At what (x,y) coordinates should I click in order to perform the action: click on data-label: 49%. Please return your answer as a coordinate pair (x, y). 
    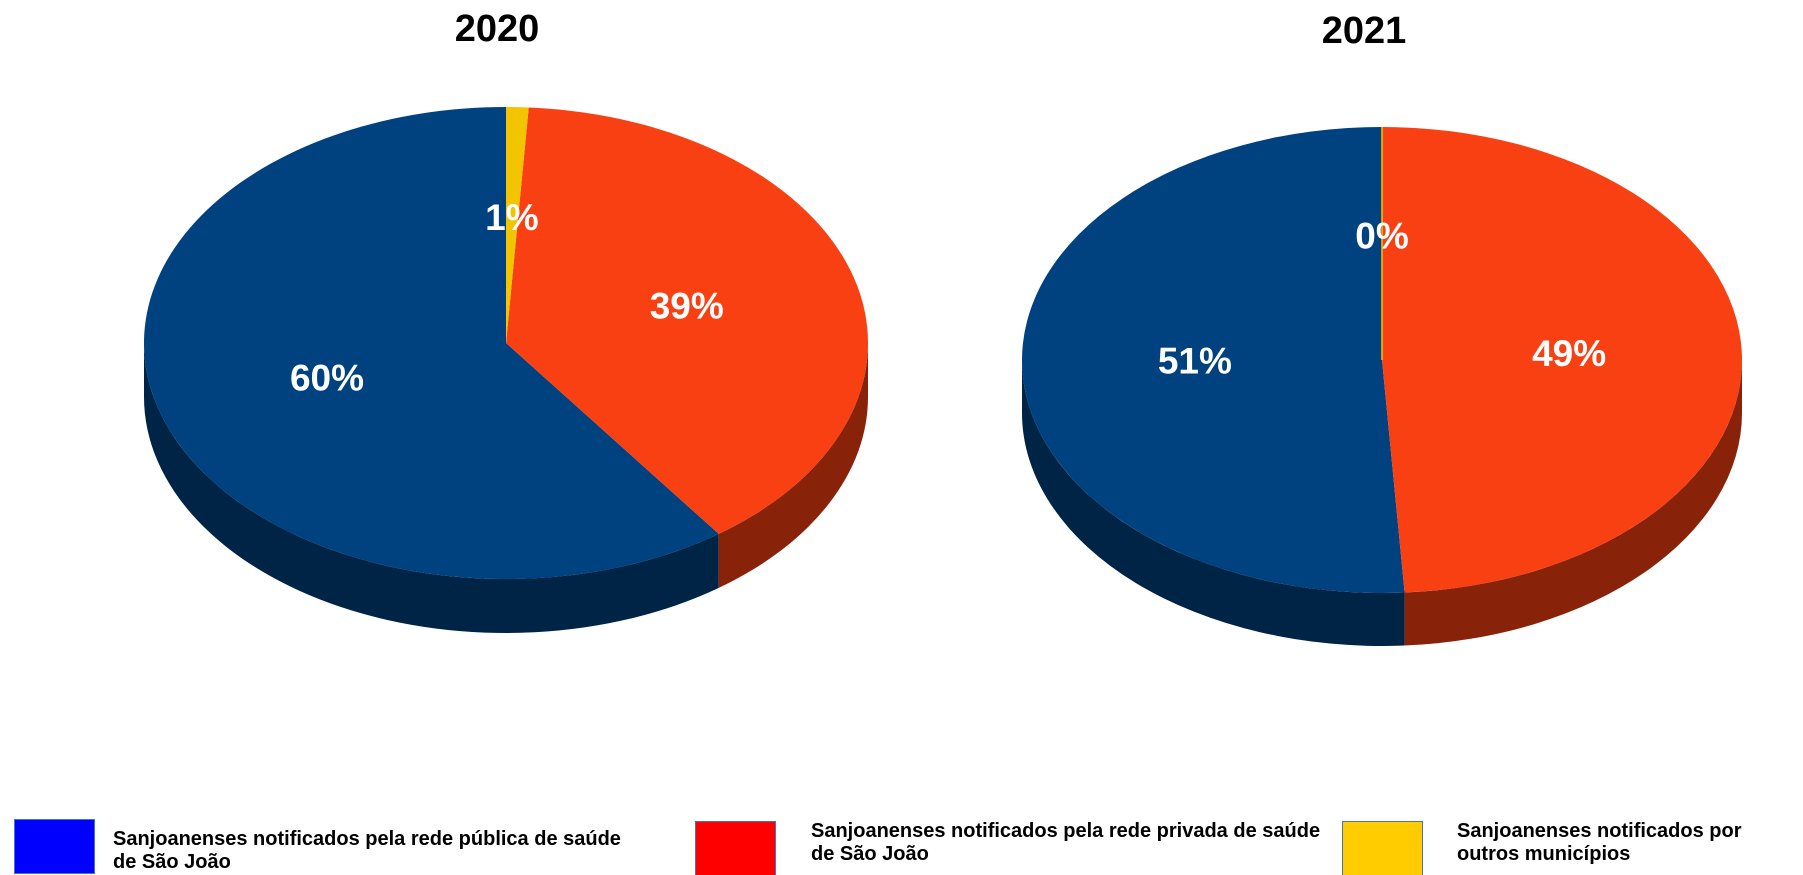
    Looking at the image, I should click on (1569, 353).